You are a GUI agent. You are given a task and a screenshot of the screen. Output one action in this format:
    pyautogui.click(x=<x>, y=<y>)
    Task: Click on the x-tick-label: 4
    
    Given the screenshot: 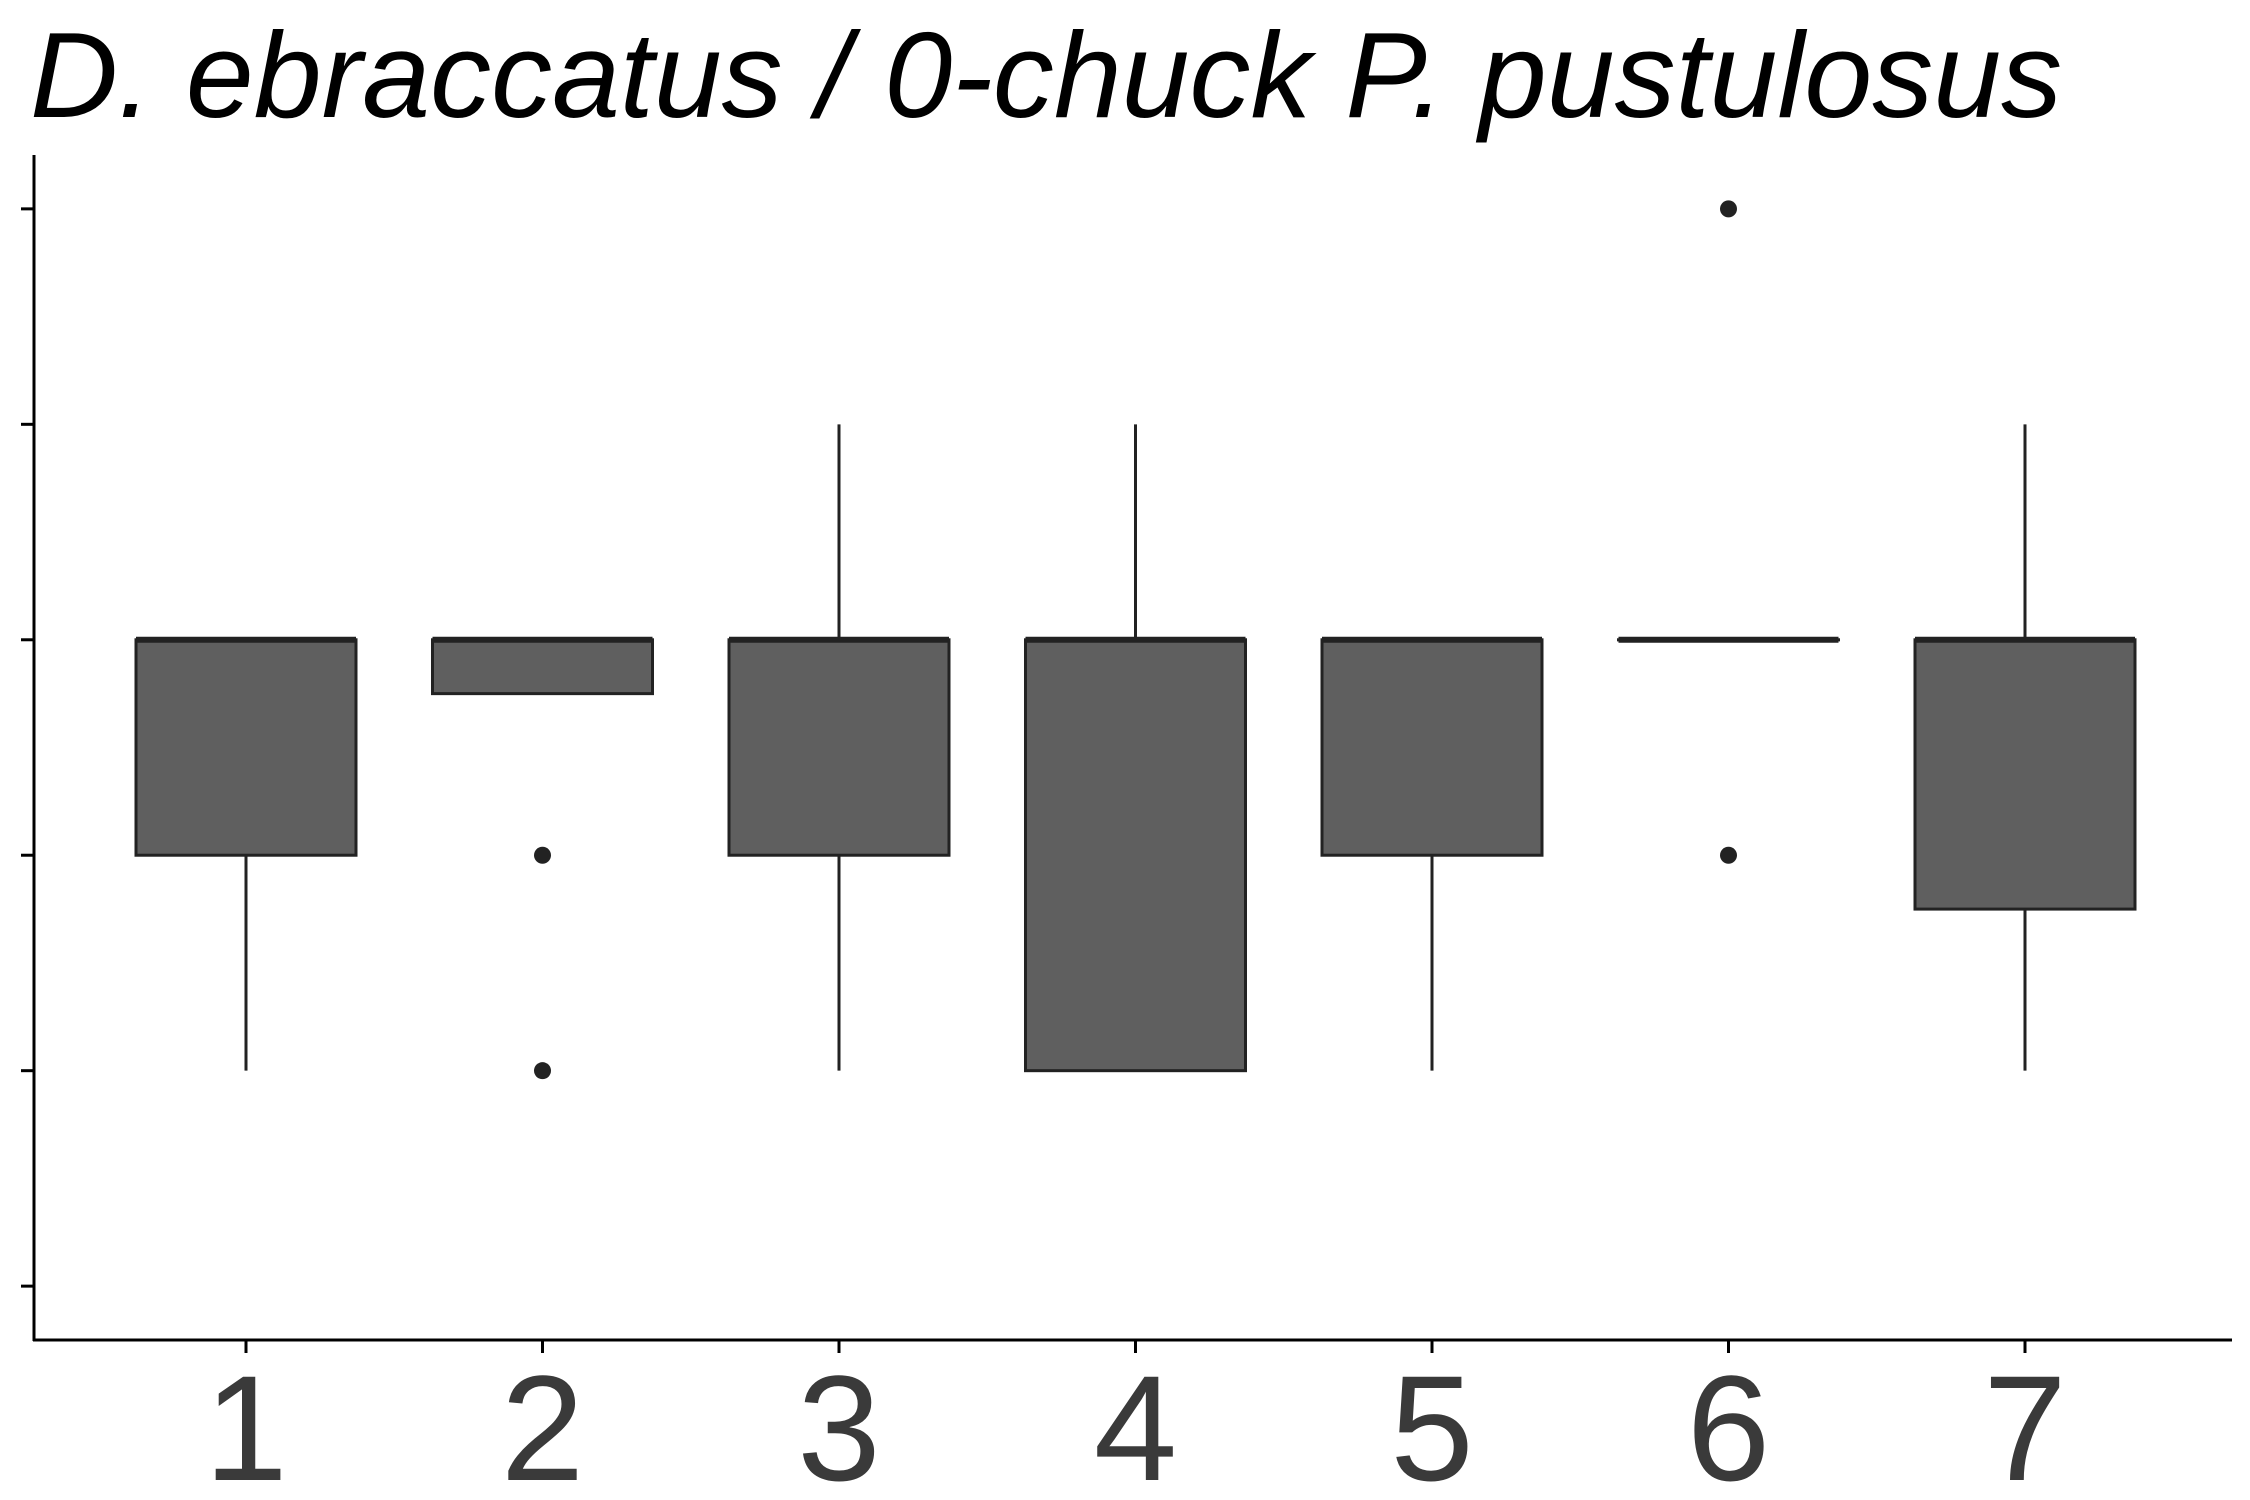 What is the action you would take?
    pyautogui.click(x=1135, y=1422)
    